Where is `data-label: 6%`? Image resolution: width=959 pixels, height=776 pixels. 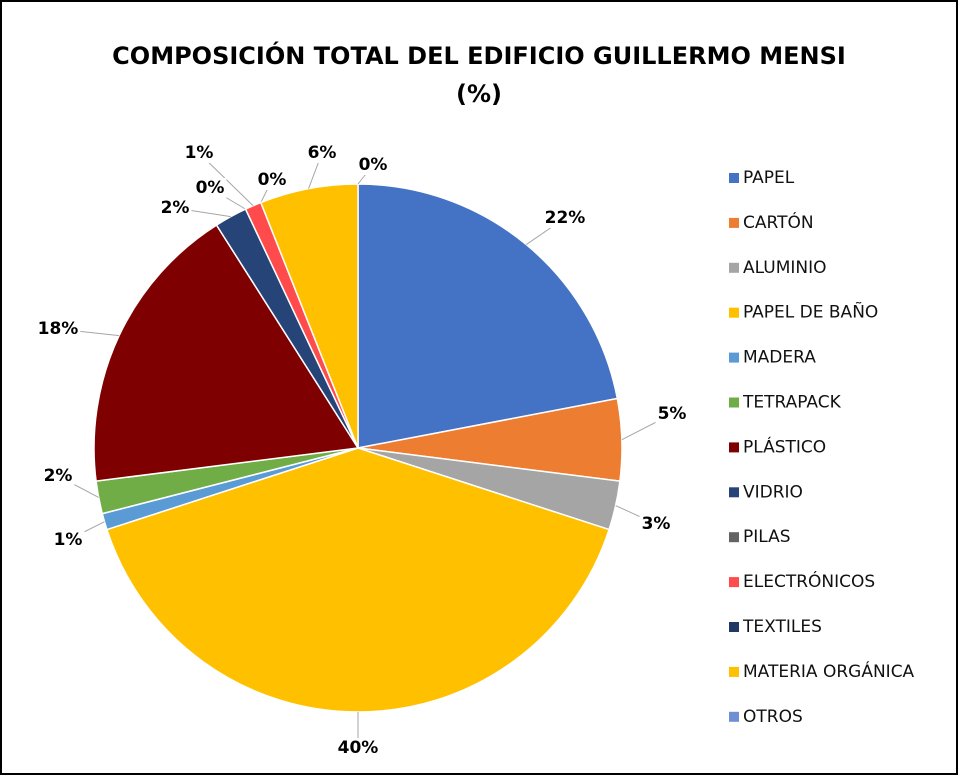 data-label: 6% is located at coordinates (322, 153).